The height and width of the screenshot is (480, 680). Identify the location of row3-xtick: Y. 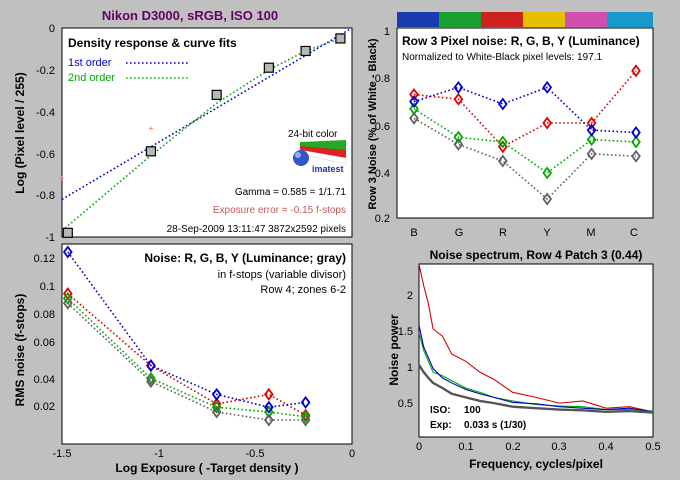
(547, 233).